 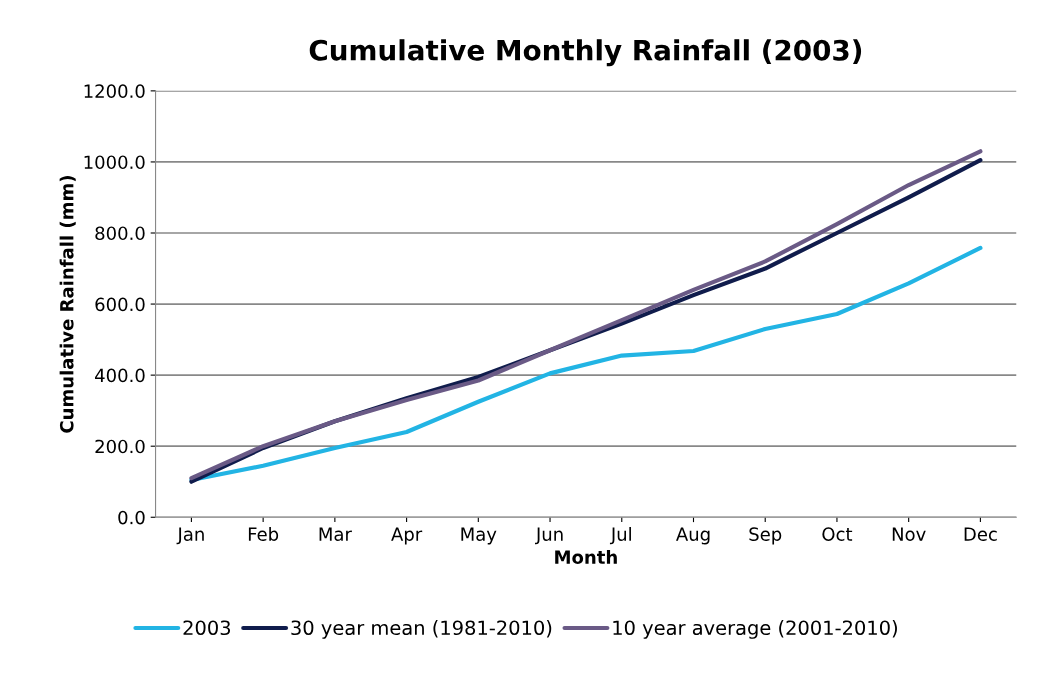 What do you see at coordinates (421, 629) in the screenshot?
I see `legend-label: 30 year mean (1981-2010)` at bounding box center [421, 629].